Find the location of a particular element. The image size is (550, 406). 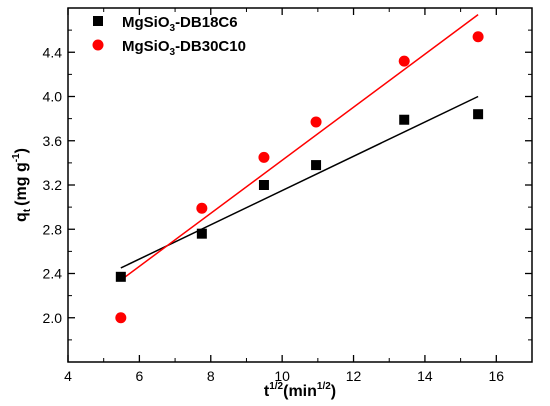

x-tick-label: 14 is located at coordinates (425, 376).